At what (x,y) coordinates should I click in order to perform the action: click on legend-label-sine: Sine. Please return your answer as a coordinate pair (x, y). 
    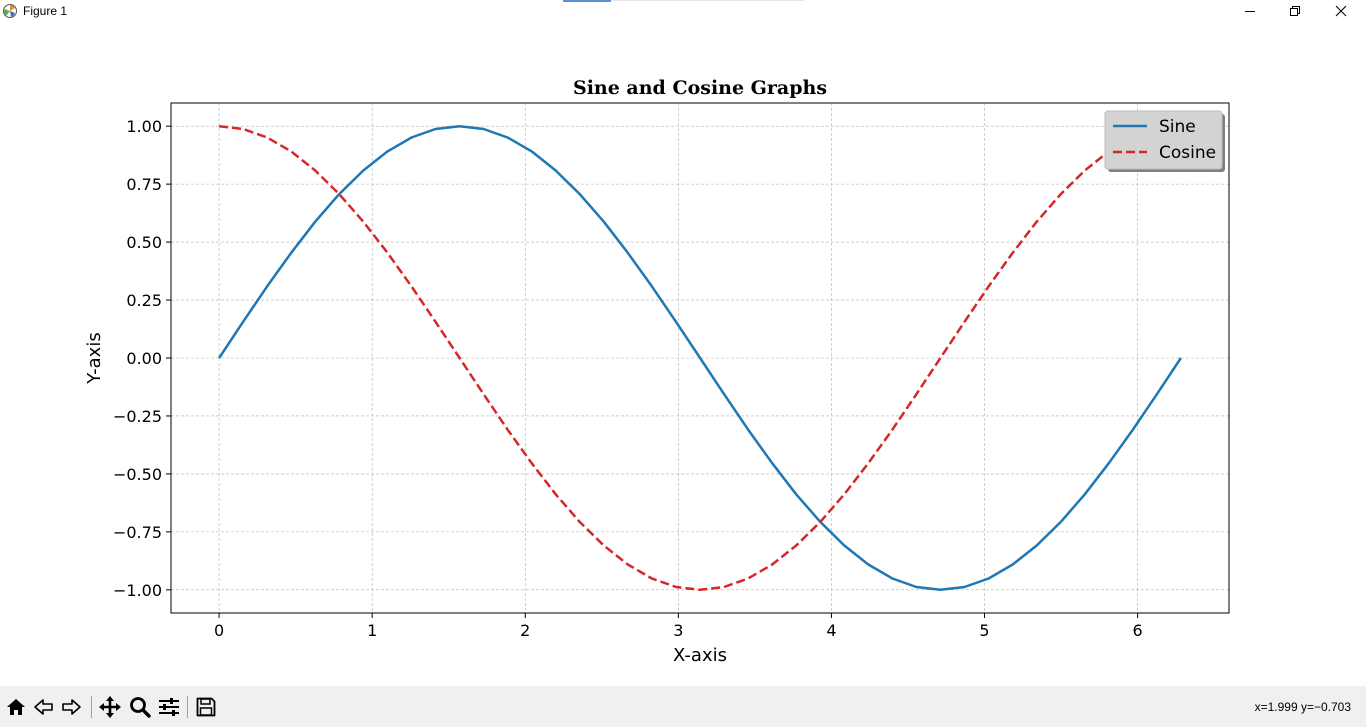
    Looking at the image, I should click on (1177, 127).